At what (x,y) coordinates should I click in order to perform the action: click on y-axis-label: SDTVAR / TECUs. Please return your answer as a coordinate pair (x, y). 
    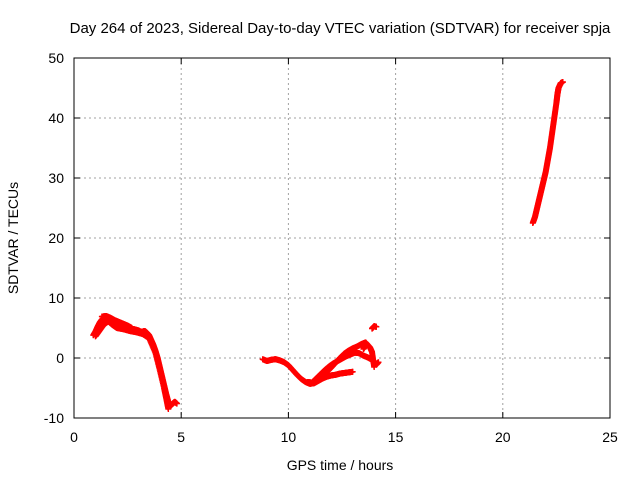
    Looking at the image, I should click on (13, 238).